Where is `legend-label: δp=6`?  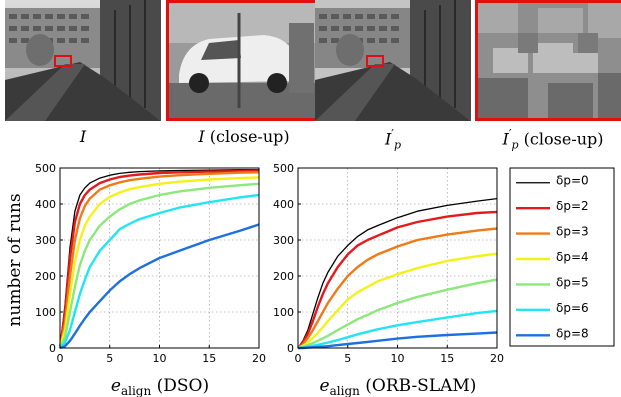
legend-label: δp=6 is located at coordinates (572, 308).